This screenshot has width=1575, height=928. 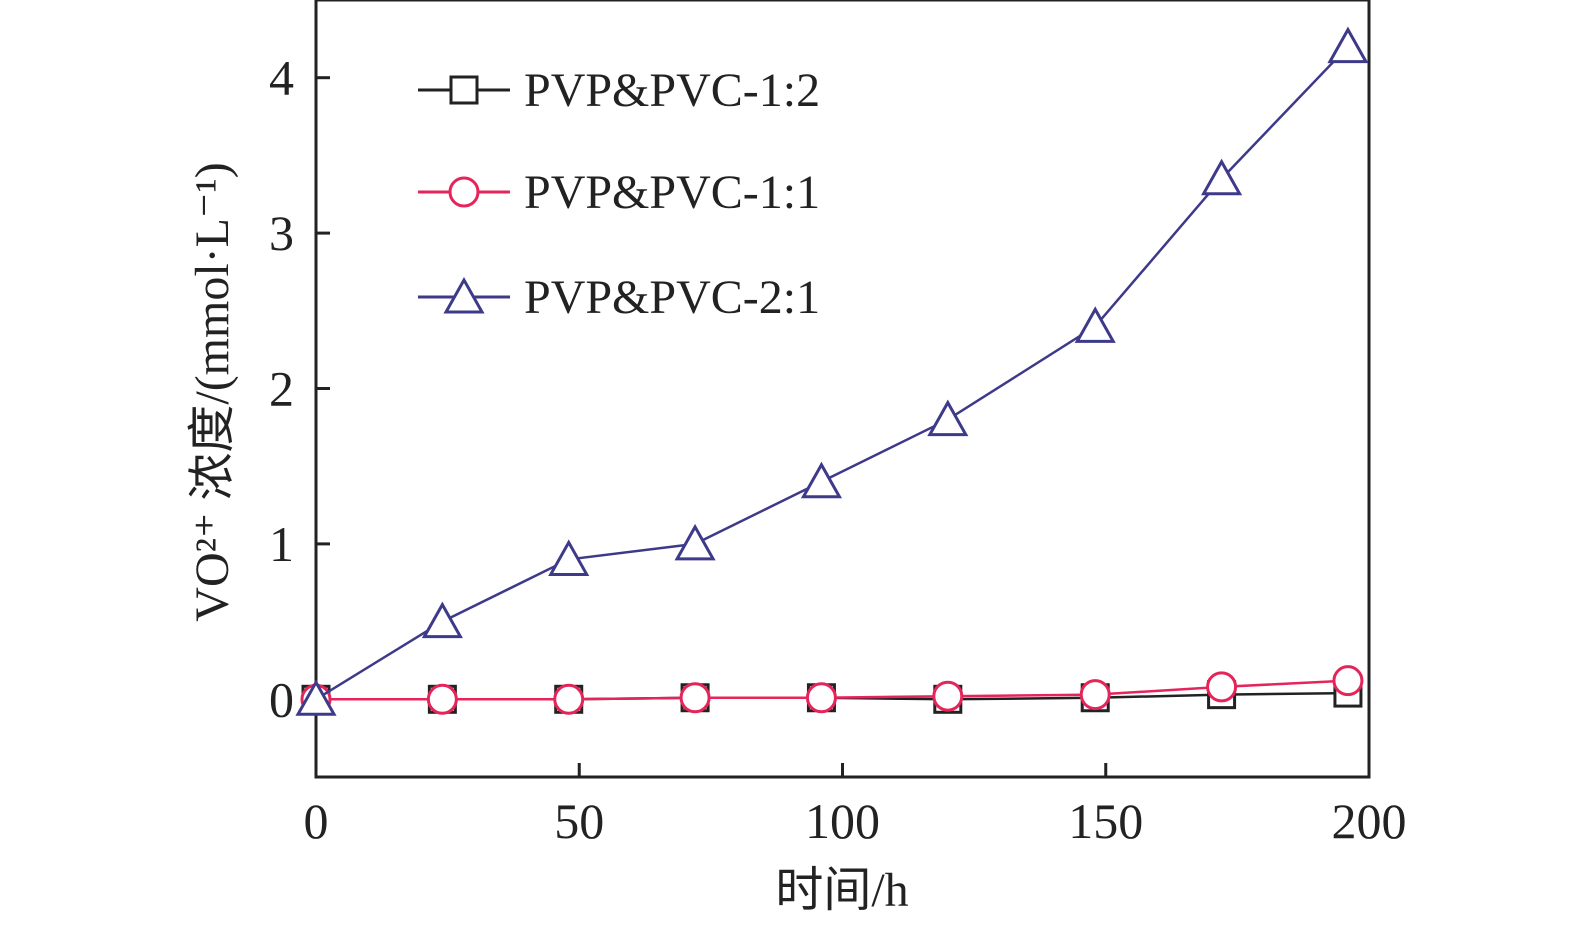 What do you see at coordinates (281, 544) in the screenshot?
I see `y-tick-label: 1` at bounding box center [281, 544].